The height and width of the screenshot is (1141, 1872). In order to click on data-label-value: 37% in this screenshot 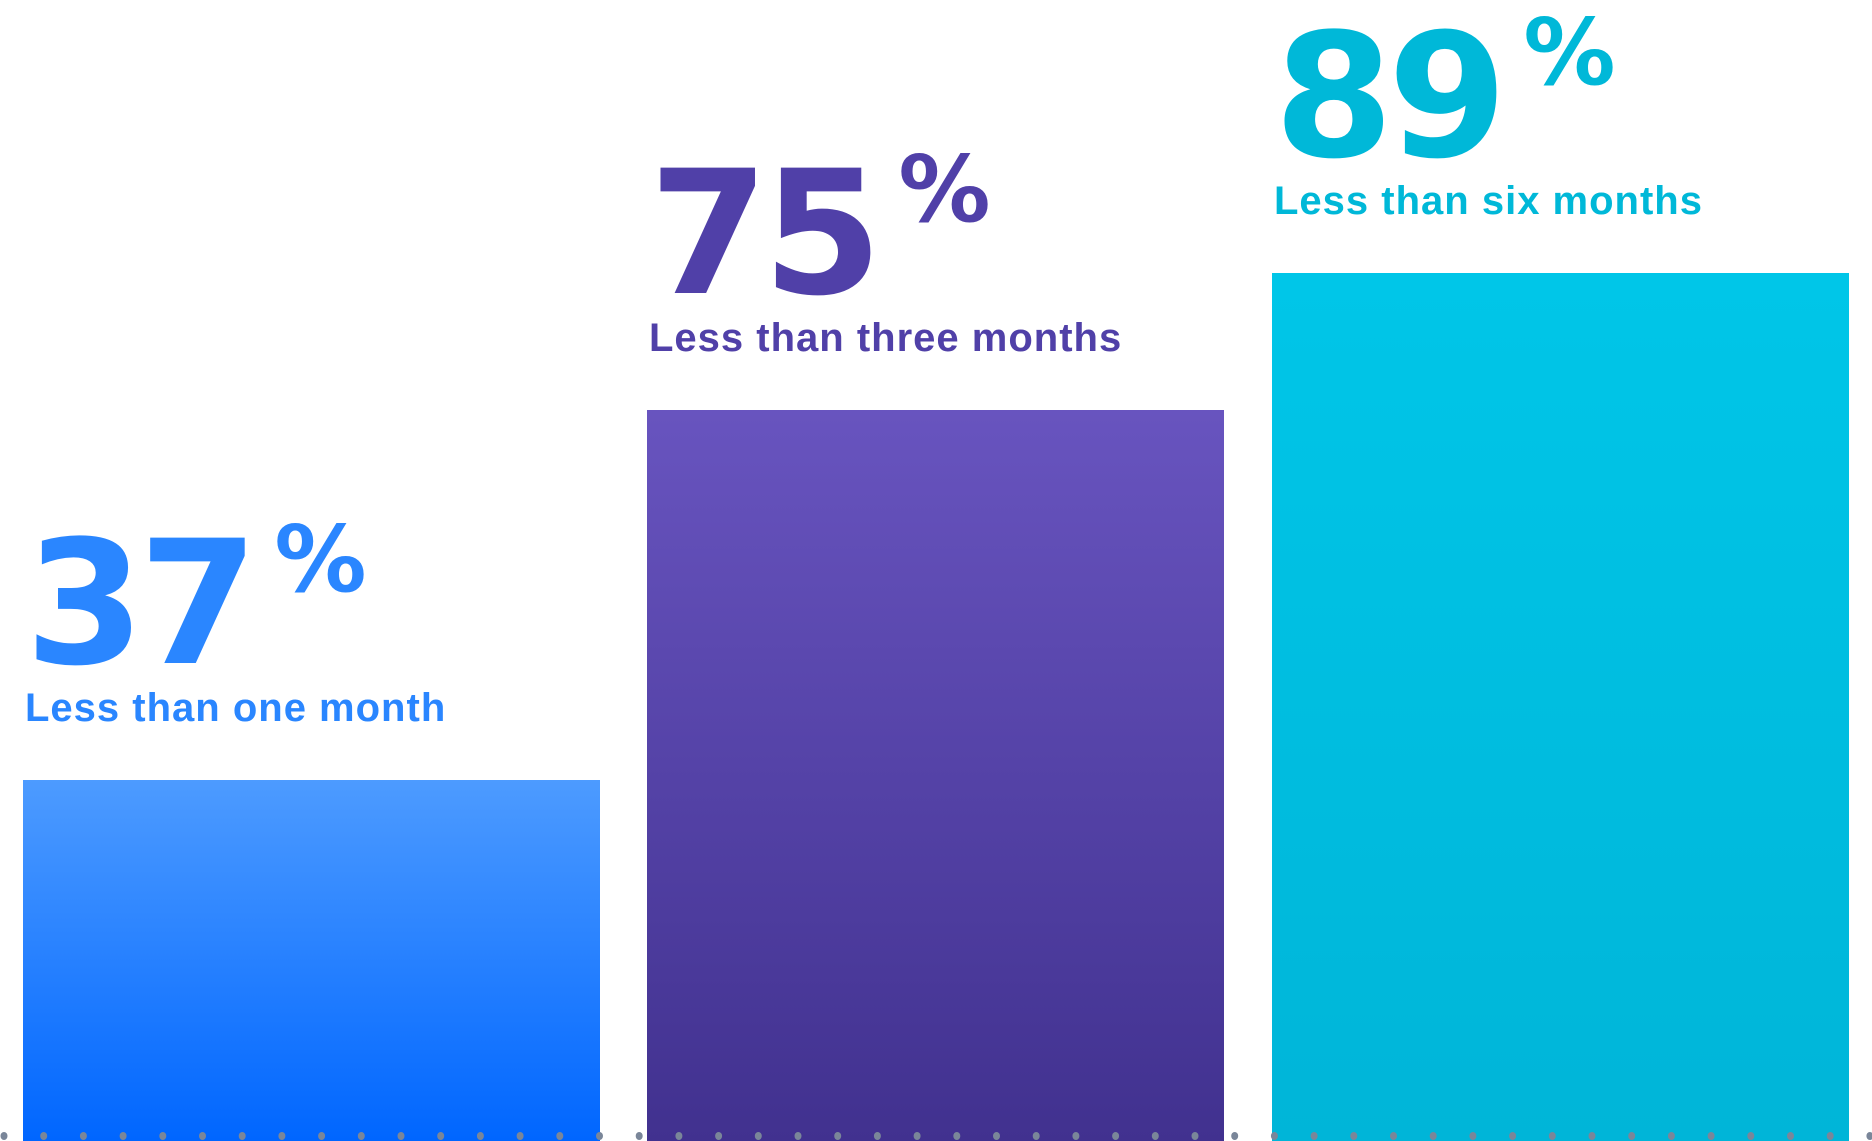, I will do `click(196, 602)`.